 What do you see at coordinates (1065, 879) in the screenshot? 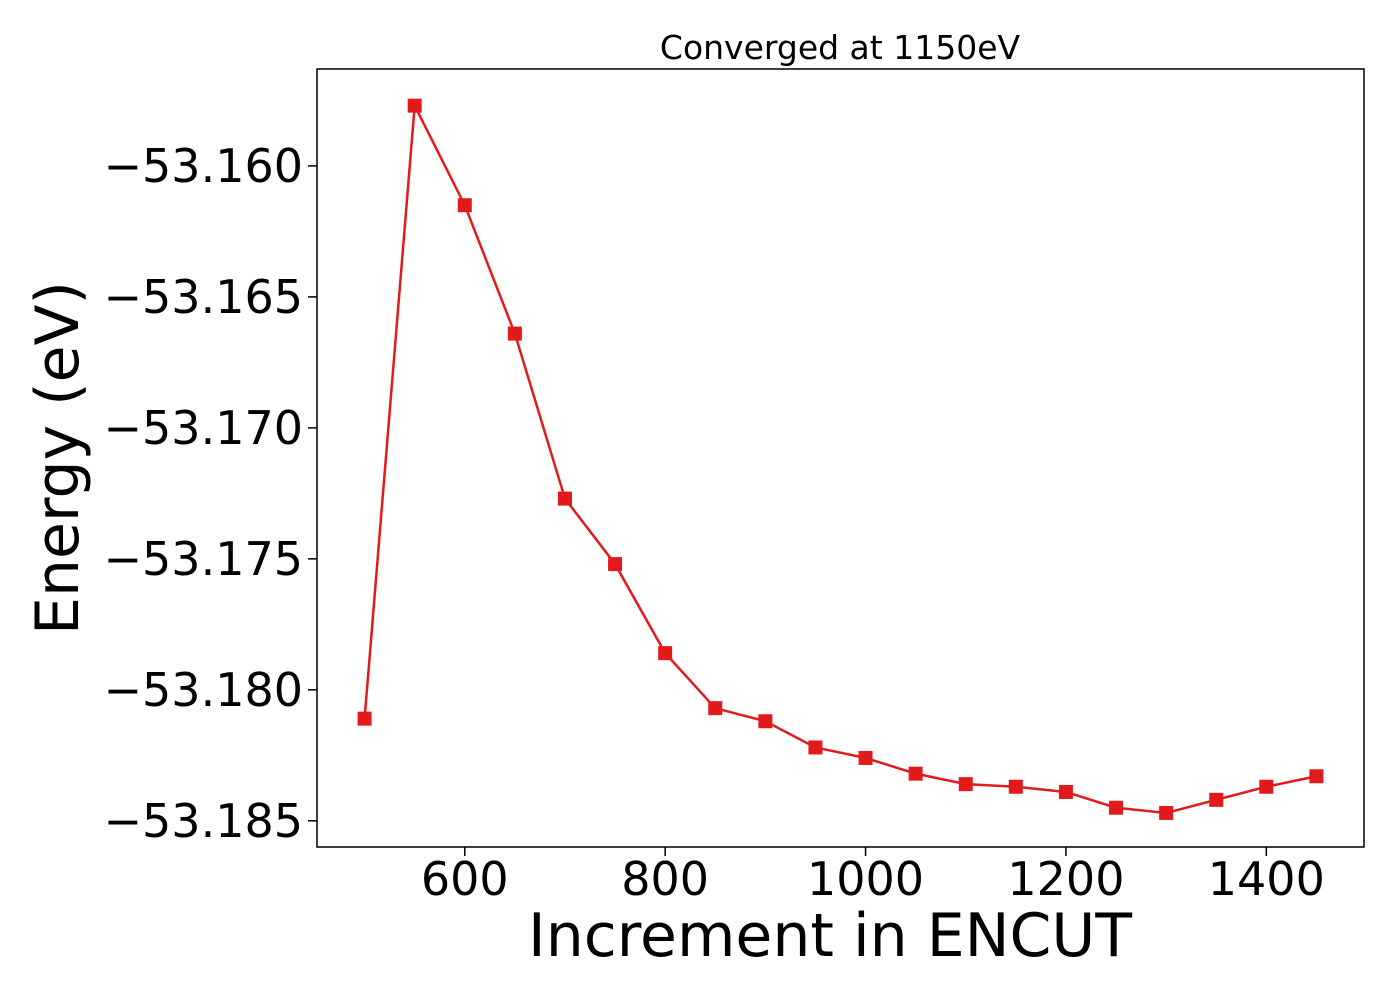
I see `x-tick-label: 1200` at bounding box center [1065, 879].